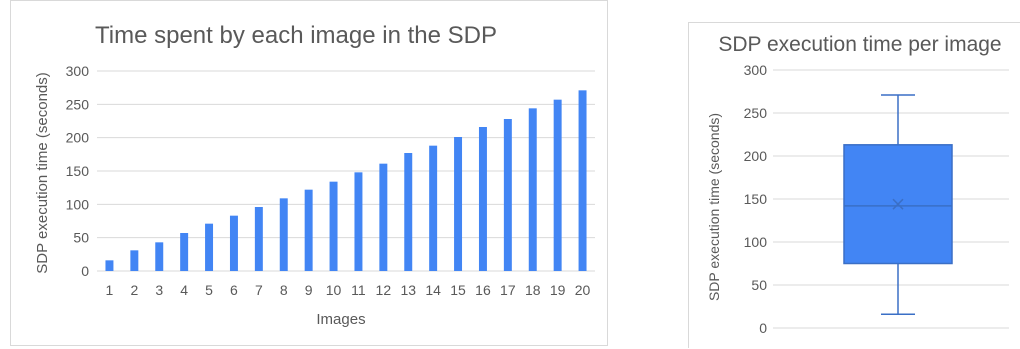 This screenshot has width=1020, height=349. I want to click on bar-chart-x-ticks: 1 2 3 4 5 6 7 8 9 10 11 12 13 14 15 16 17 18 19 20, so click(348, 290).